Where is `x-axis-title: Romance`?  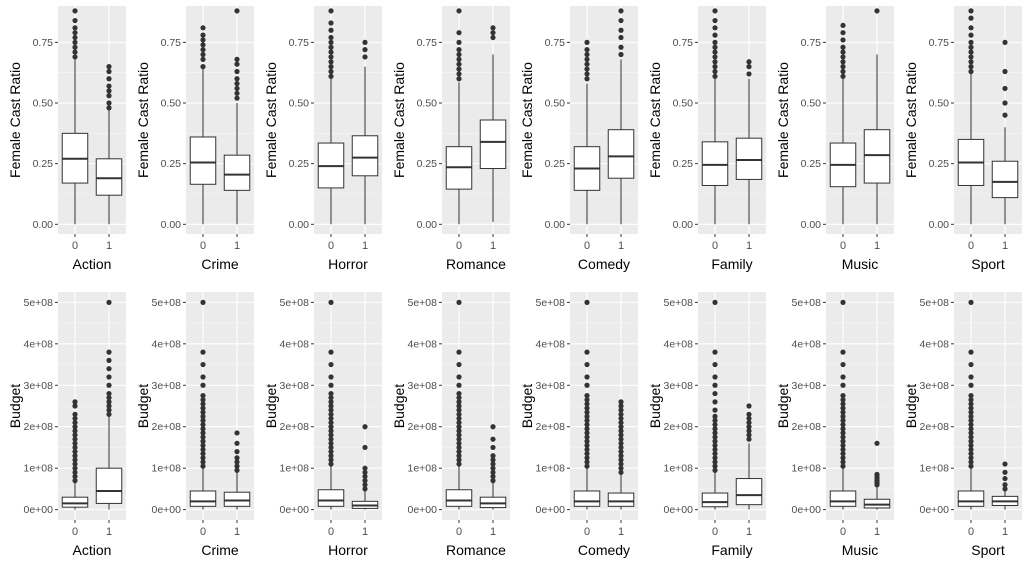 x-axis-title: Romance is located at coordinates (476, 550).